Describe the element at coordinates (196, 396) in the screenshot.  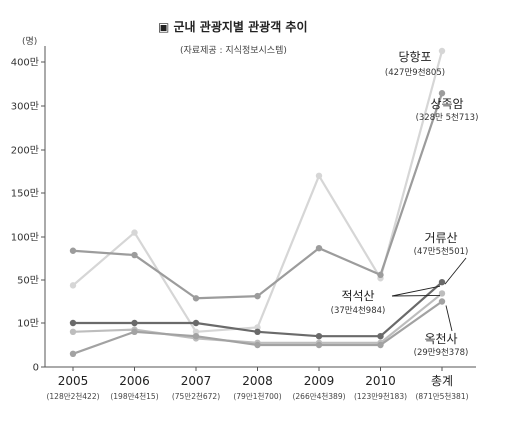
I see `x-category-total: (75만2천672)` at that location.